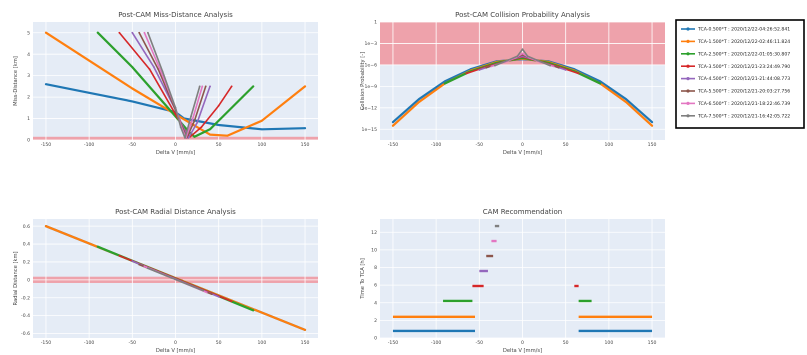 The height and width of the screenshot is (355, 807). I want to click on legend-label: TCA-5.500*T : 2020/12/21-20:03:27.756, so click(743, 92).